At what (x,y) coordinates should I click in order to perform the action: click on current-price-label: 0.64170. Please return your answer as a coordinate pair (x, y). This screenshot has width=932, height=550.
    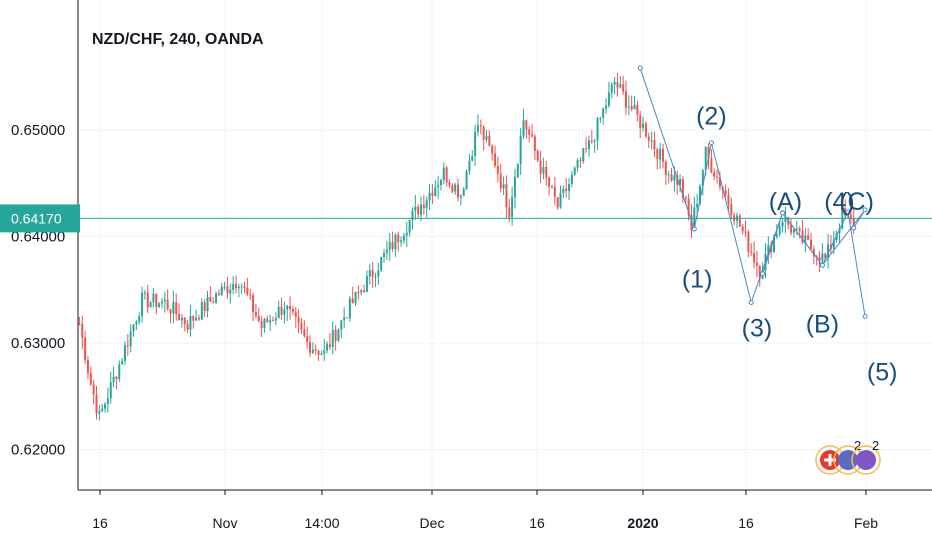
    Looking at the image, I should click on (36, 218).